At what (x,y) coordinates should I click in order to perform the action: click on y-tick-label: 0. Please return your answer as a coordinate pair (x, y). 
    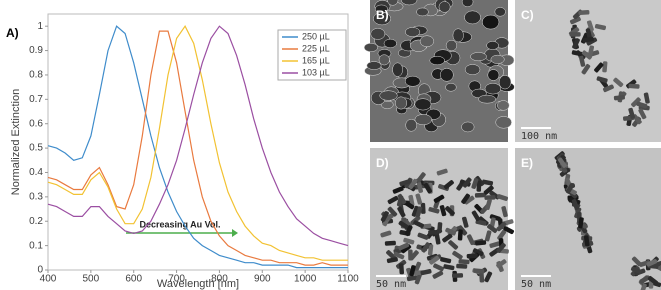
    Looking at the image, I should click on (40, 270).